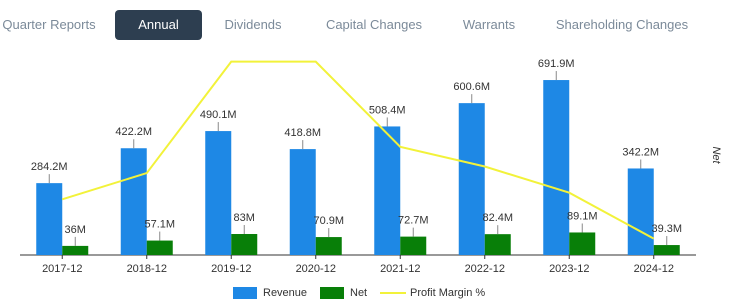 This screenshot has width=729, height=307. Describe the element at coordinates (582, 216) in the screenshot. I see `data-label: 89.1M` at that location.